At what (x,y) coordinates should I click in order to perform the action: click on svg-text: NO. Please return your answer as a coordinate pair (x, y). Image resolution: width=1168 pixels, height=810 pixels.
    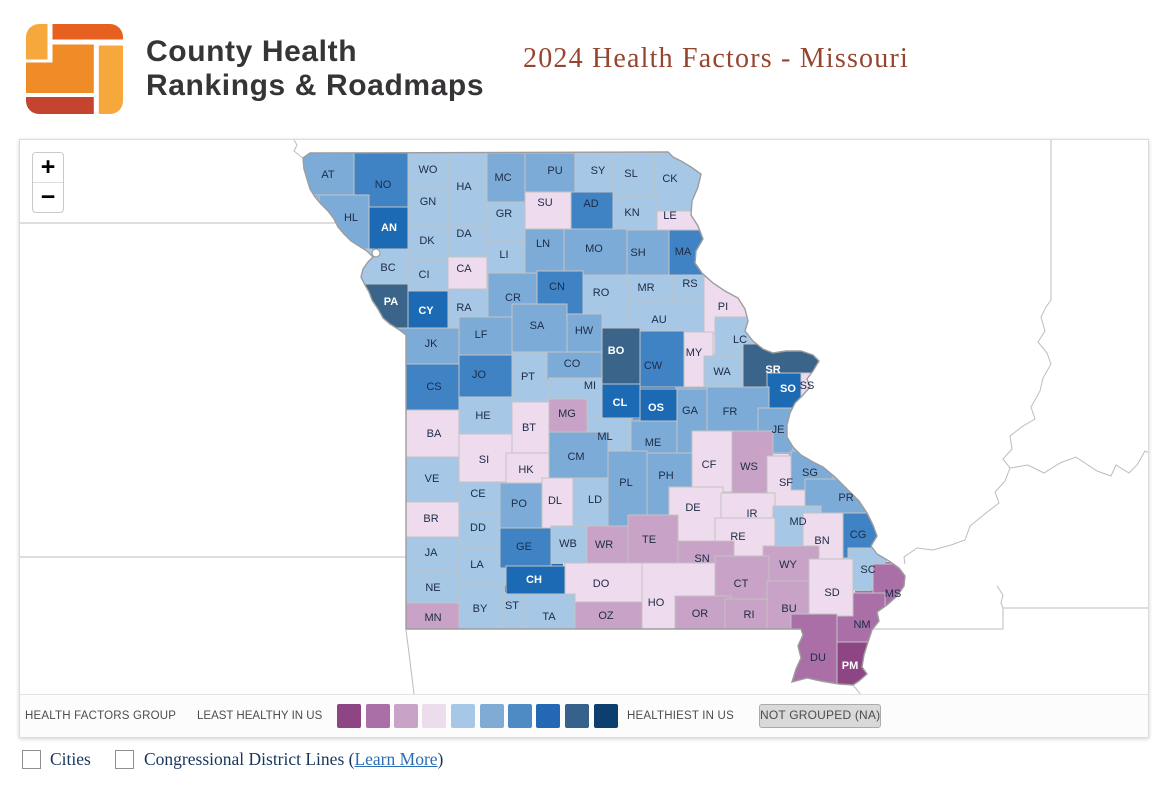
    Looking at the image, I should click on (383, 185).